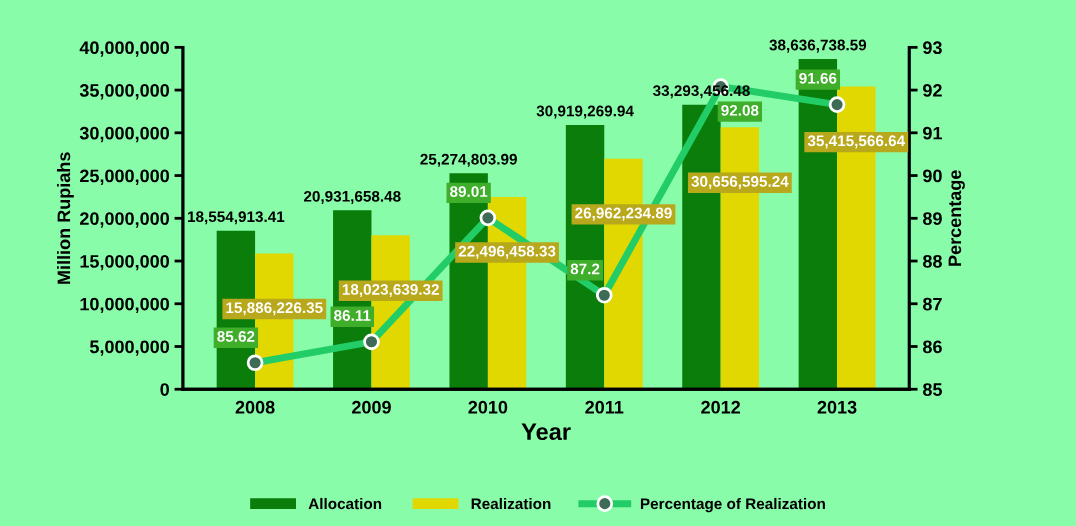 This screenshot has width=1076, height=526. Describe the element at coordinates (818, 78) in the screenshot. I see `data-label: 91.66` at that location.